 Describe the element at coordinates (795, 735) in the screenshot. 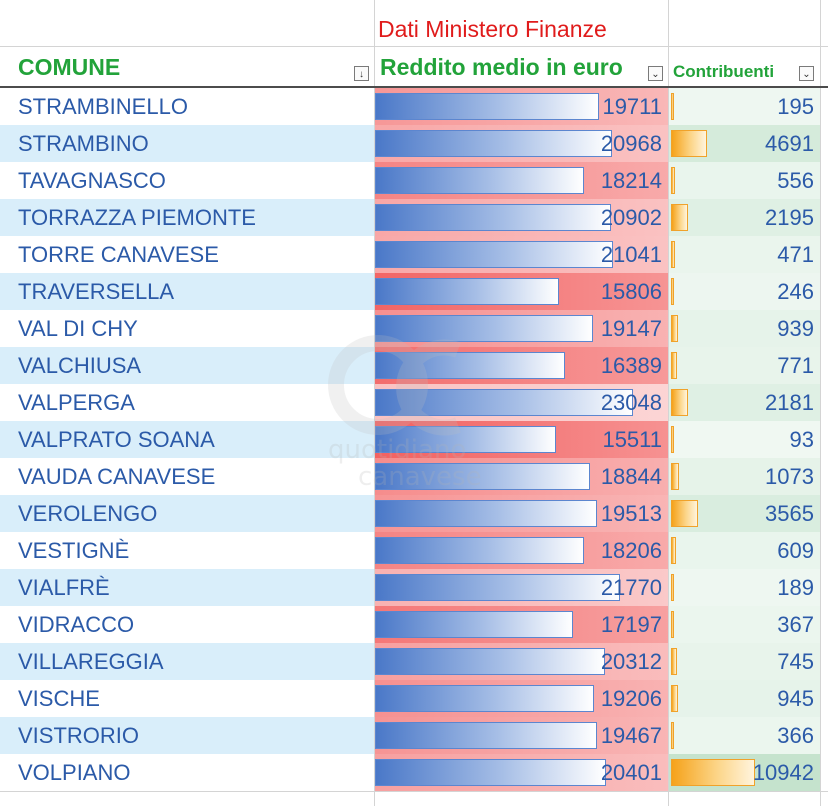

I see `value-contribuenti: 366` at that location.